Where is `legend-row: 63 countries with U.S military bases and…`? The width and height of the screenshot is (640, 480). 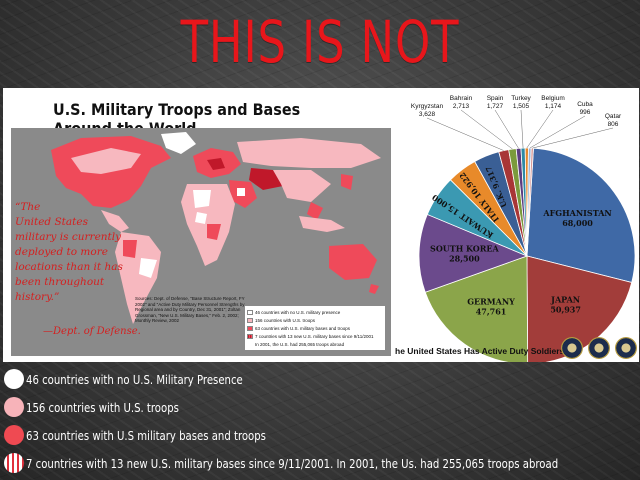
legend-row: 63 countries with U.S military bases and… is located at coordinates (320, 435).